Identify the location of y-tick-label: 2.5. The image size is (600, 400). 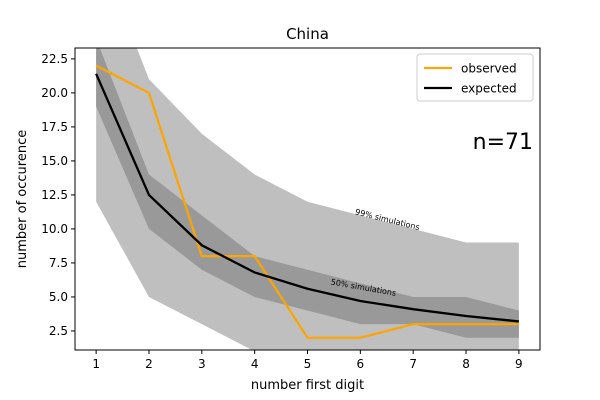
(58, 331).